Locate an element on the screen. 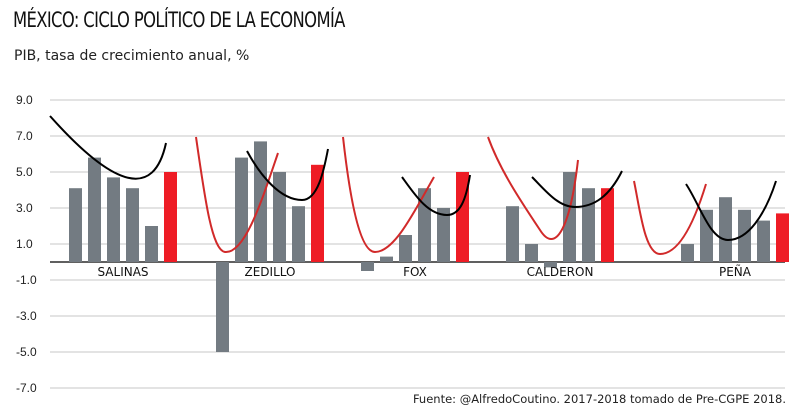  y-tick-label: -7.0 is located at coordinates (26, 388).